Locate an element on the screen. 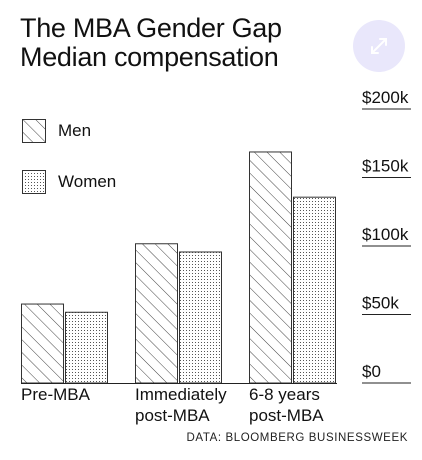  chart-subtitle: Median compensation is located at coordinates (149, 57).